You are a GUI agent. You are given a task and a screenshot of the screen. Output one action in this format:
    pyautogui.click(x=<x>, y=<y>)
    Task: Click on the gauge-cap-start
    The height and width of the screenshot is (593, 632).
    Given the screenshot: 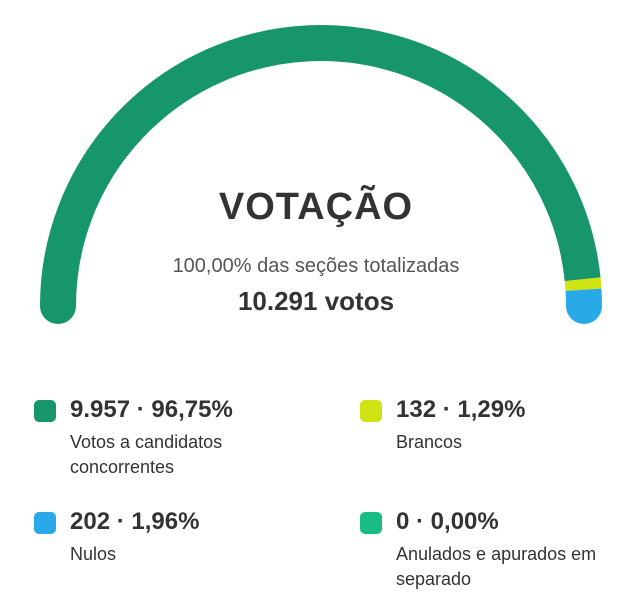 What is the action you would take?
    pyautogui.click(x=58, y=306)
    